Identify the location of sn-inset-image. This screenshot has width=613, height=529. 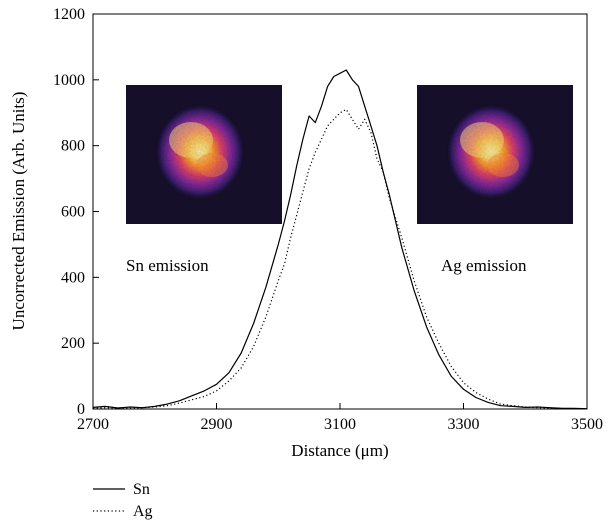
(204, 154).